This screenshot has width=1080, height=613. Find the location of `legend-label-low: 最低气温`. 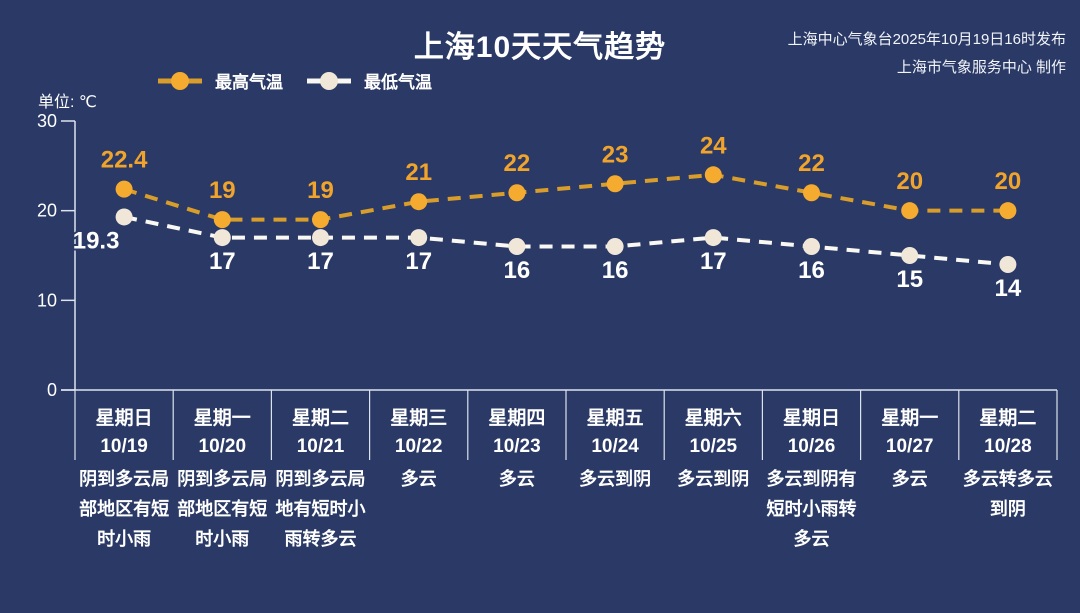

legend-label-low: 最低气温 is located at coordinates (398, 82).